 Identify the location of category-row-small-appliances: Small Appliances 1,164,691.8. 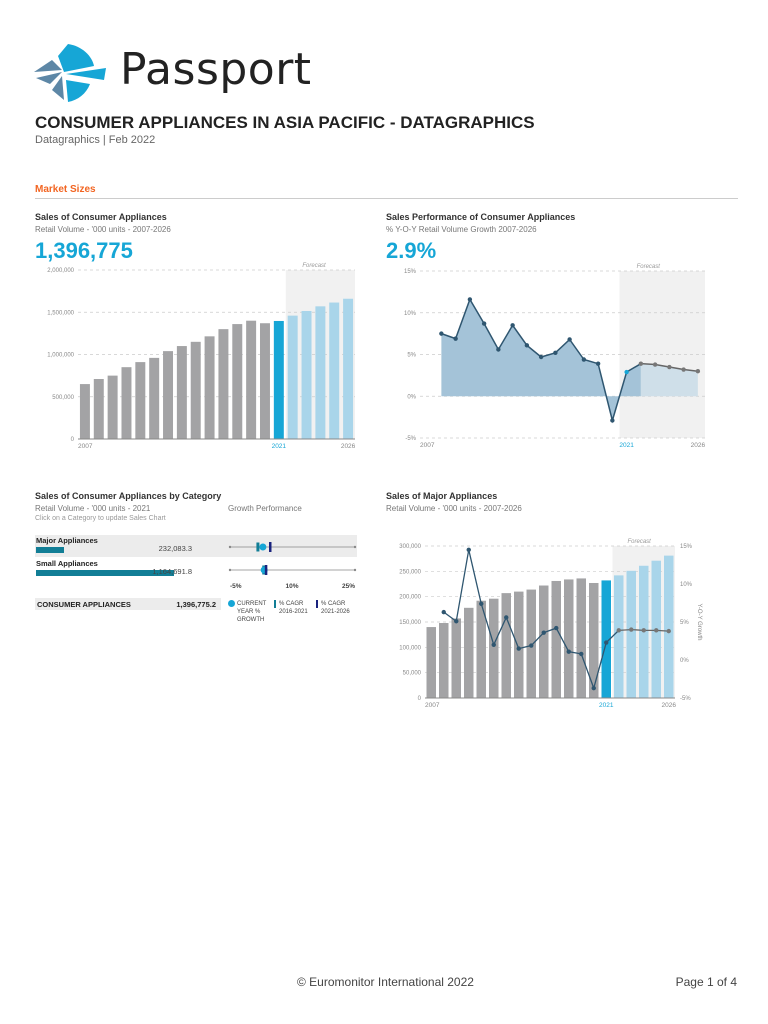
(196, 569).